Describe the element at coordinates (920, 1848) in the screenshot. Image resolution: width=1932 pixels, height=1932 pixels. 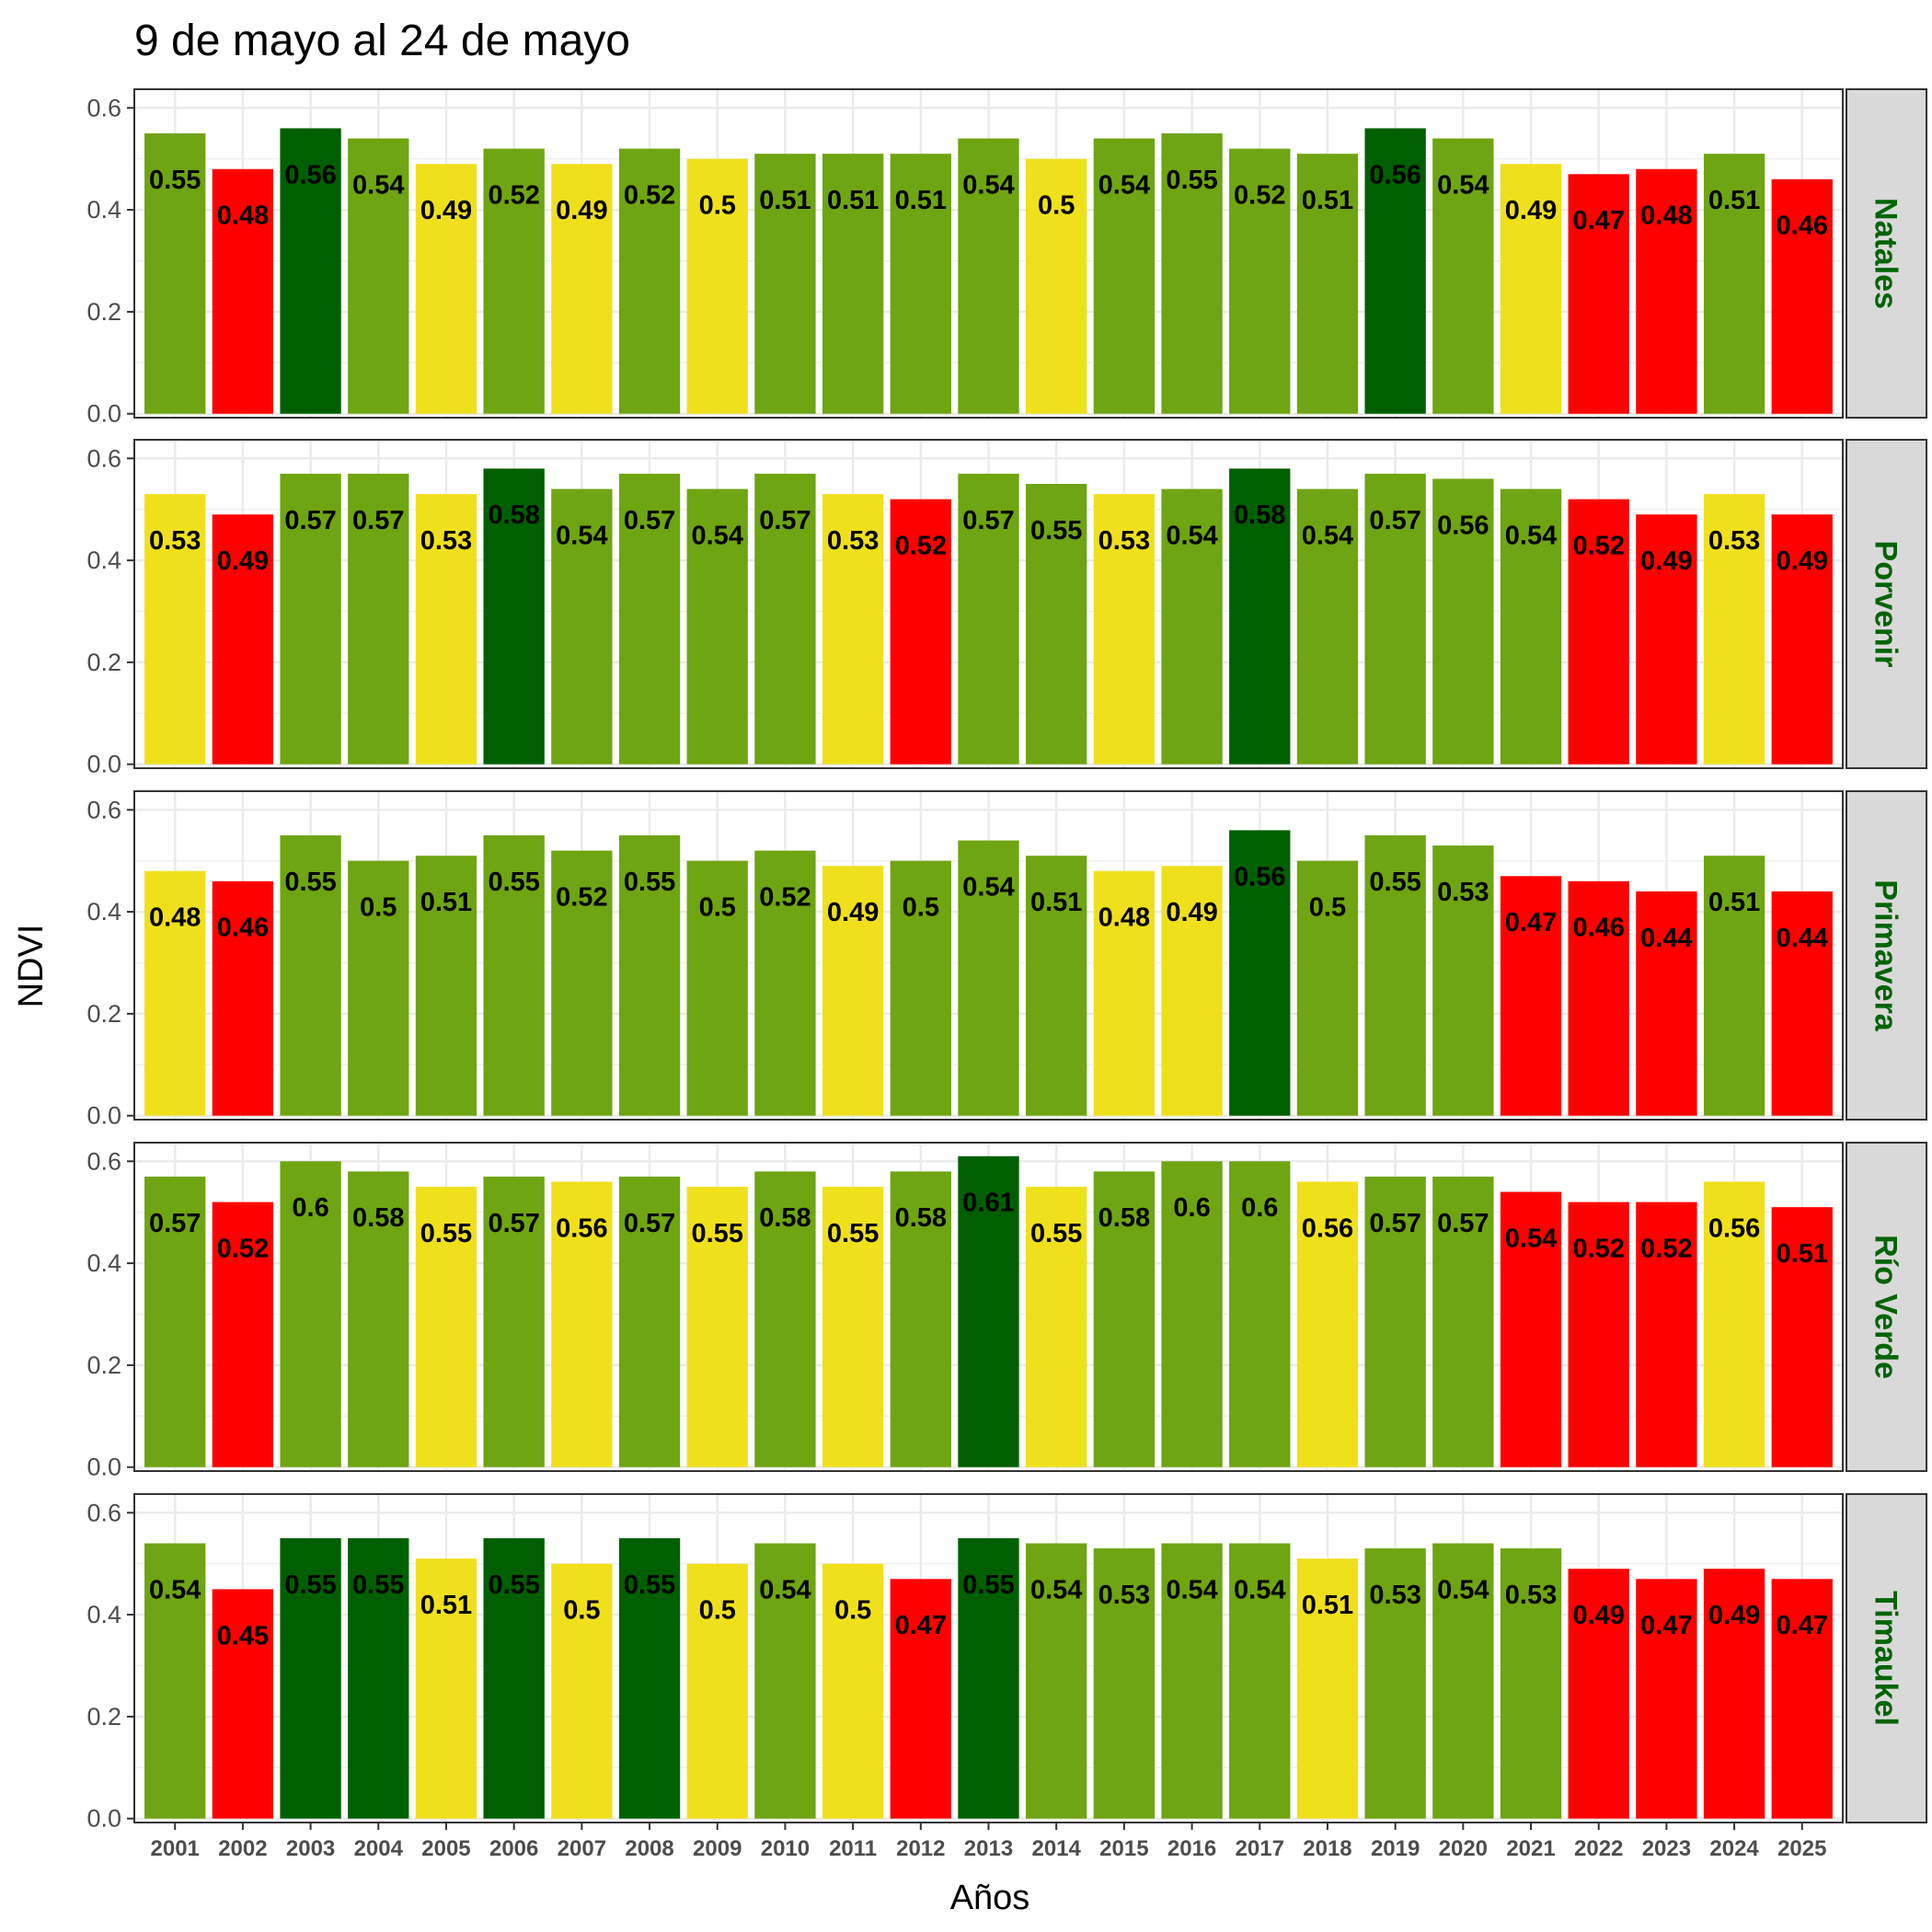
I see `x-tick-label: 2012` at that location.